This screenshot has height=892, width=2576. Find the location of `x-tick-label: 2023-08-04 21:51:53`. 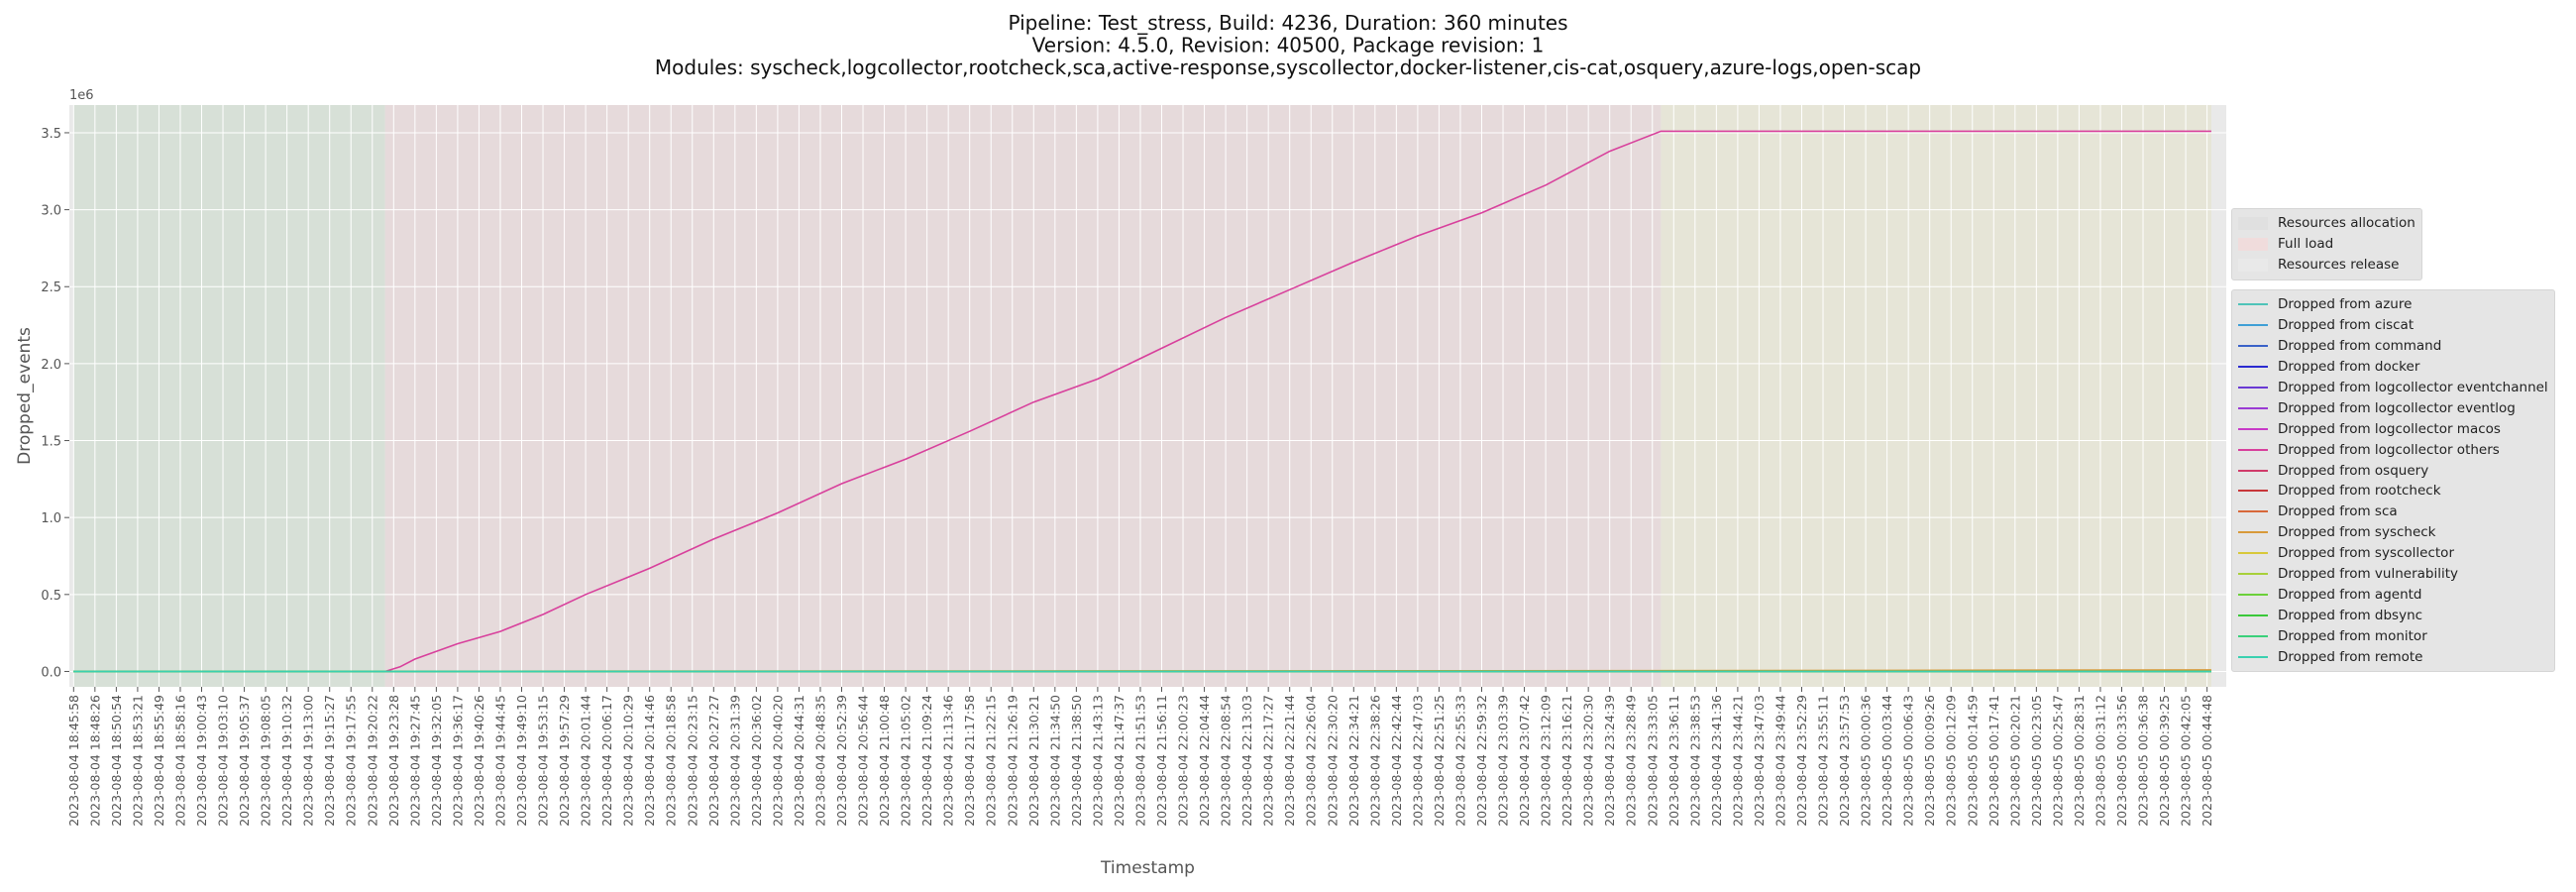

x-tick-label: 2023-08-04 21:51:53 is located at coordinates (1139, 761).